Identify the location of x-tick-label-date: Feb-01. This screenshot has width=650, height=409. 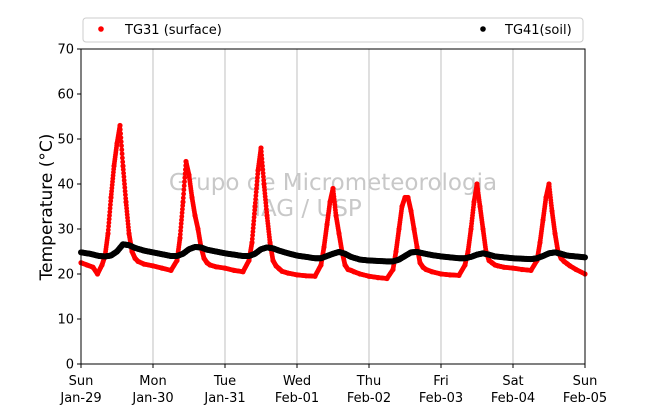
(297, 398).